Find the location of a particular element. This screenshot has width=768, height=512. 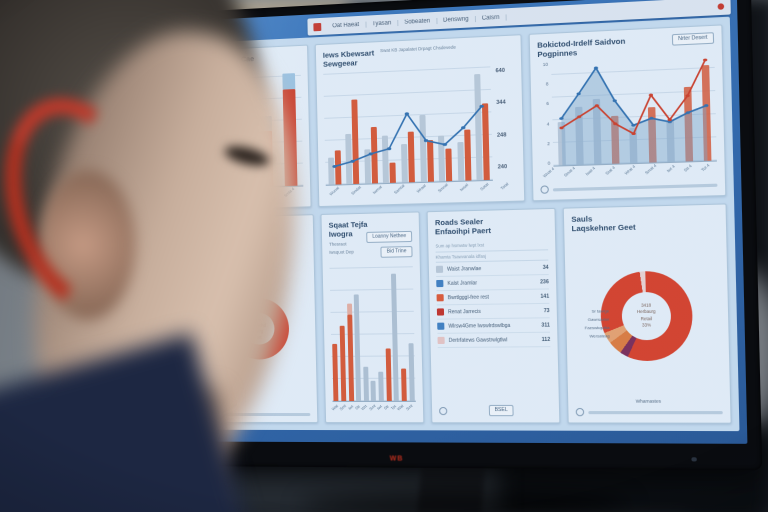

card-title: Roads Sealer Enfaoihpi Paert is located at coordinates (463, 226).